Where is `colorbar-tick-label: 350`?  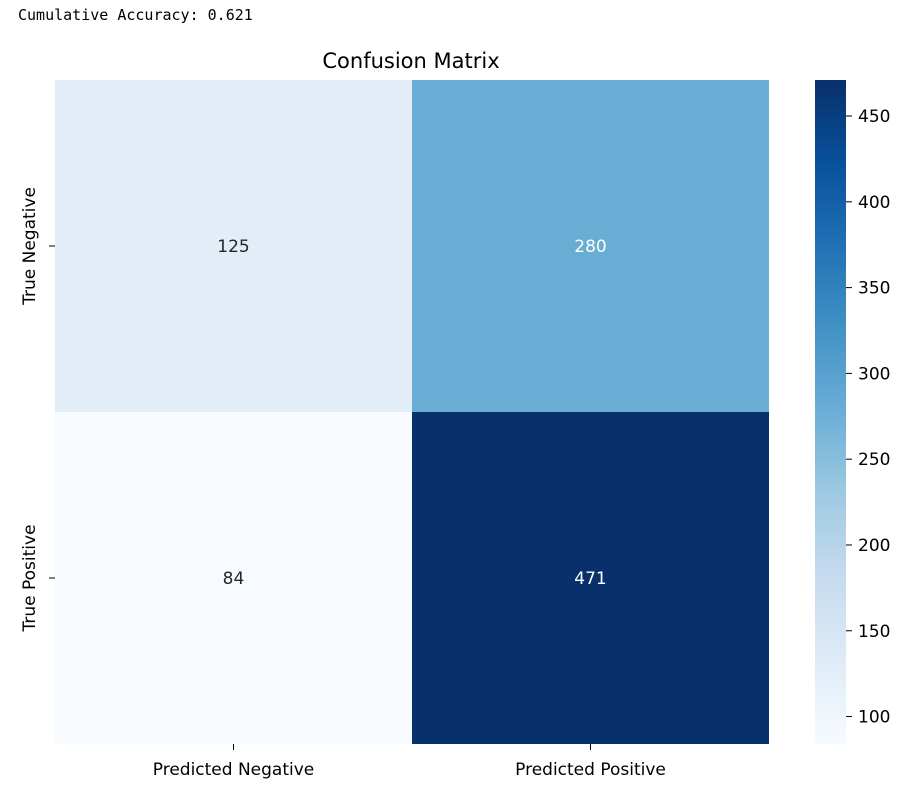 colorbar-tick-label: 350 is located at coordinates (874, 289).